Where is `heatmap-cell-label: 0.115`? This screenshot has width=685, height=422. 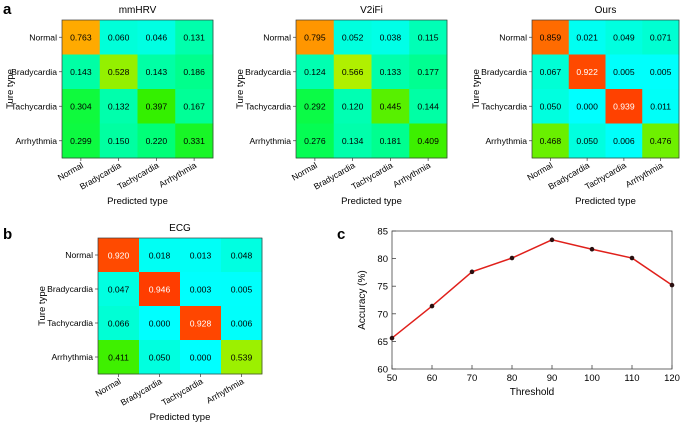 heatmap-cell-label: 0.115 is located at coordinates (428, 38).